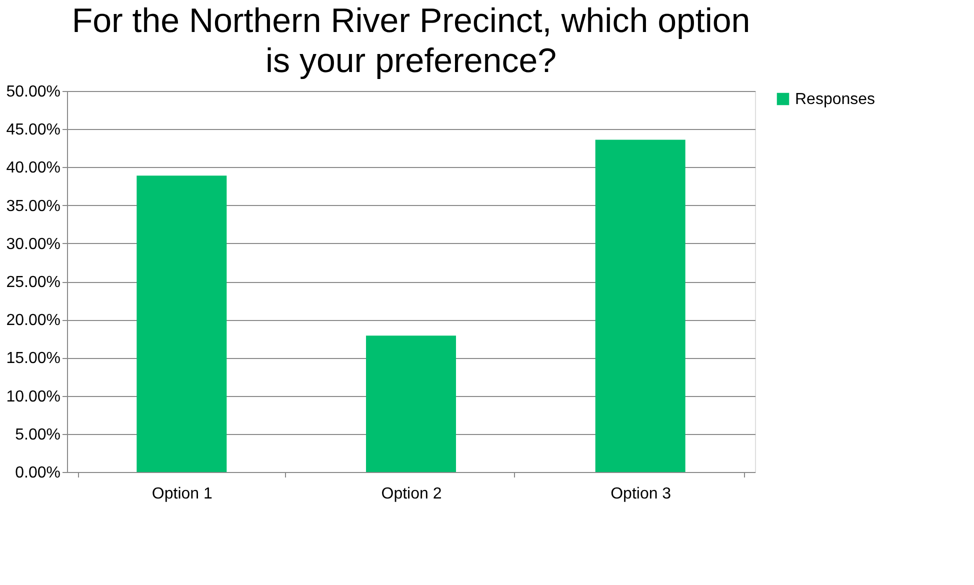 Image resolution: width=974 pixels, height=585 pixels. What do you see at coordinates (33, 92) in the screenshot?
I see `y-tick-label: 50.00%` at bounding box center [33, 92].